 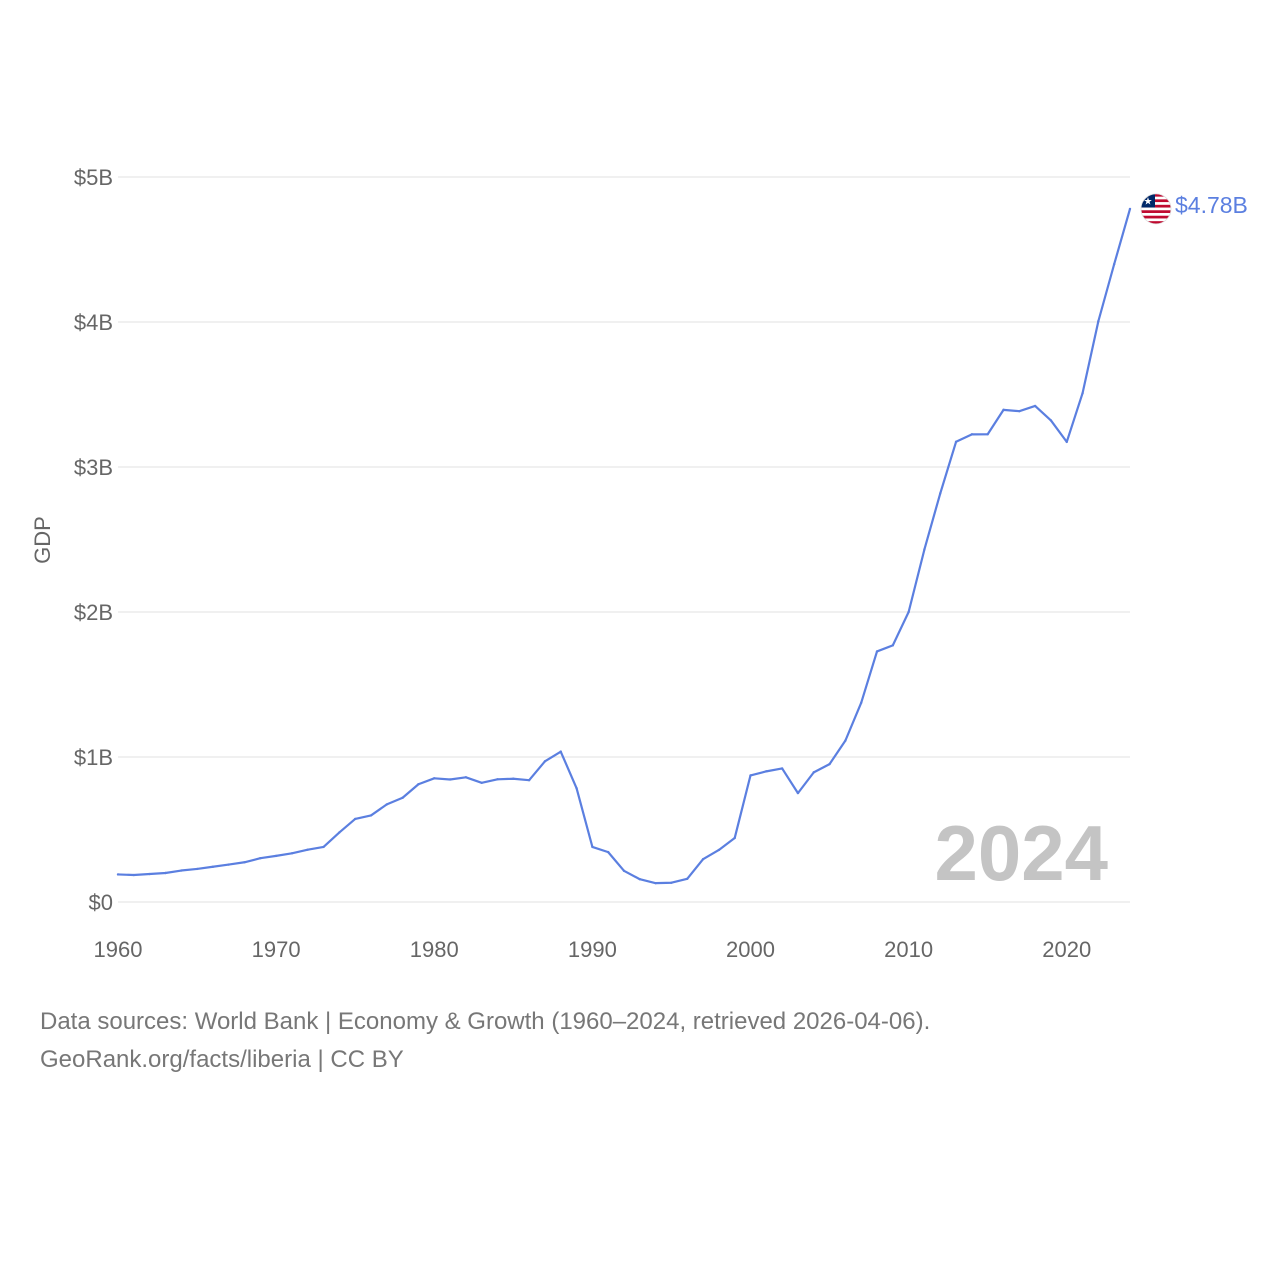 I want to click on y-tick-label: $2B, so click(x=93, y=612).